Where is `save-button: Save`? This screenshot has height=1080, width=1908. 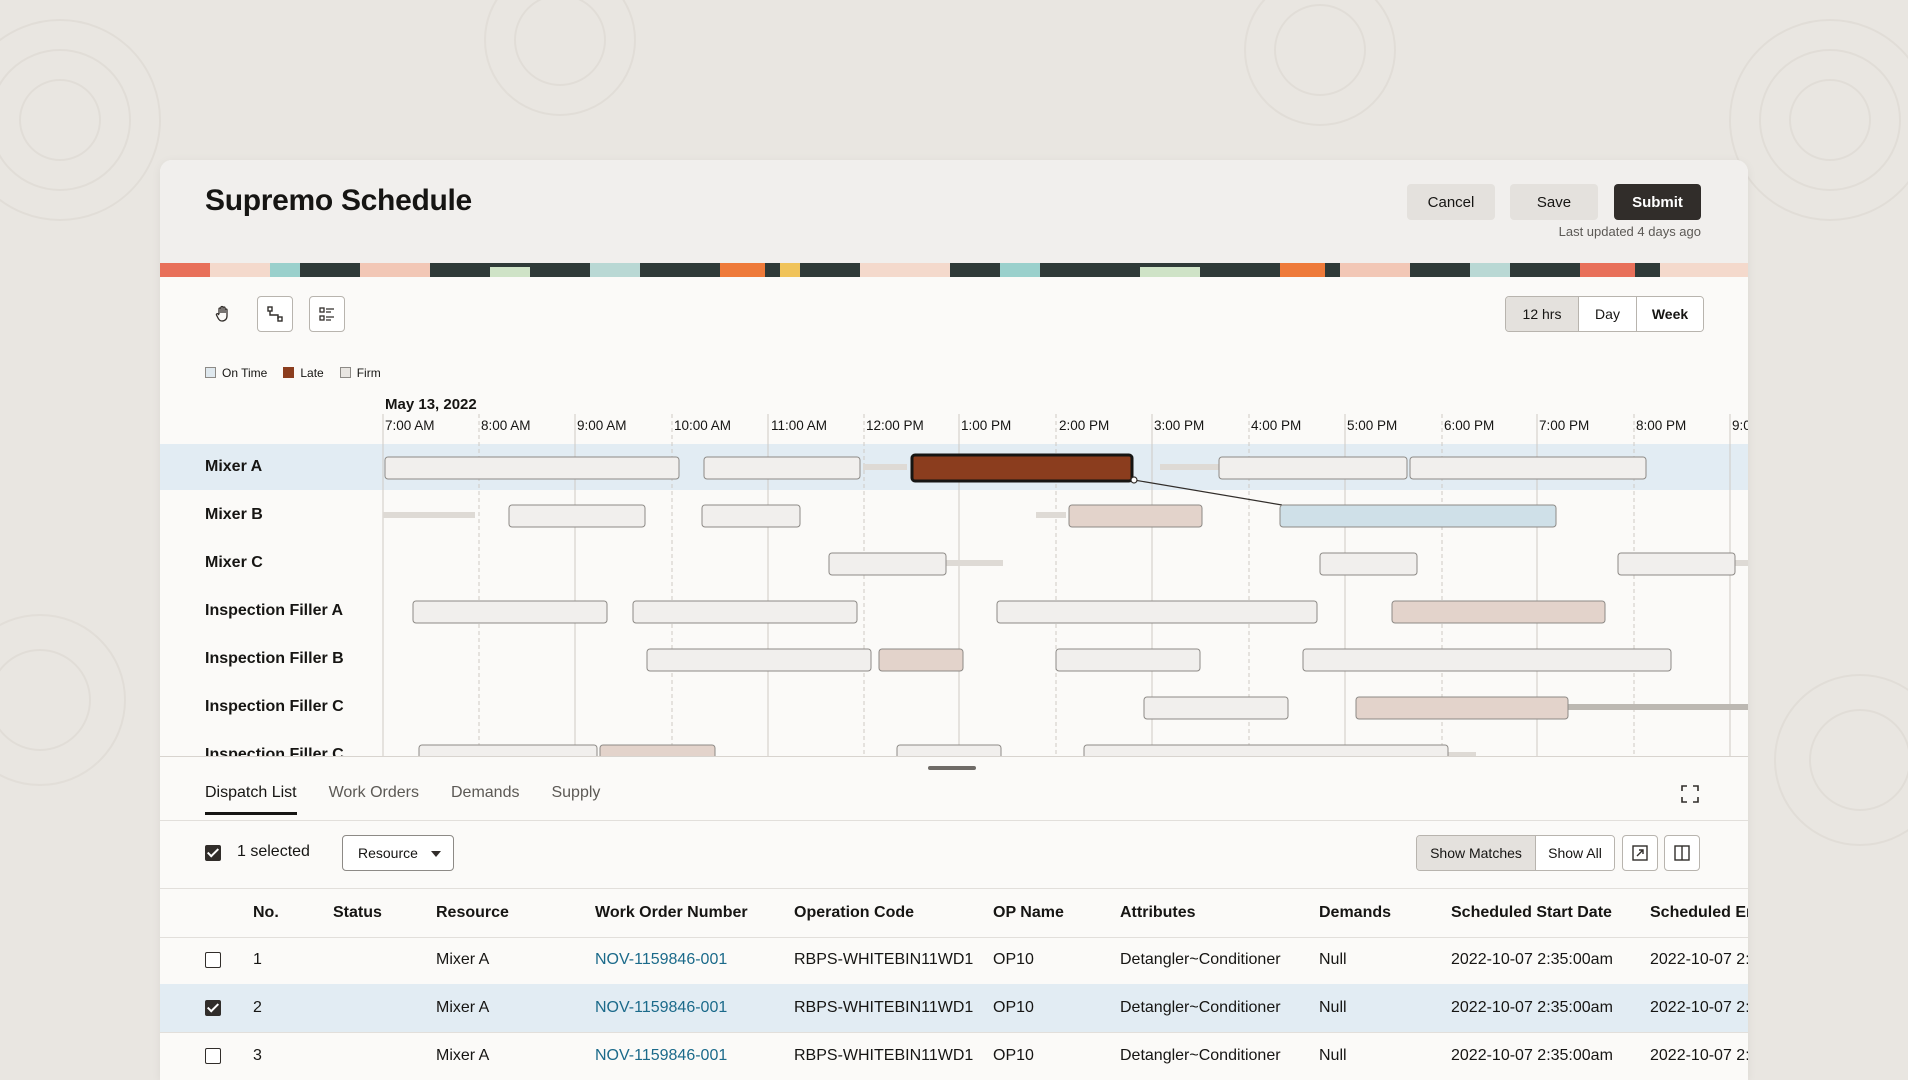
save-button: Save is located at coordinates (1554, 202).